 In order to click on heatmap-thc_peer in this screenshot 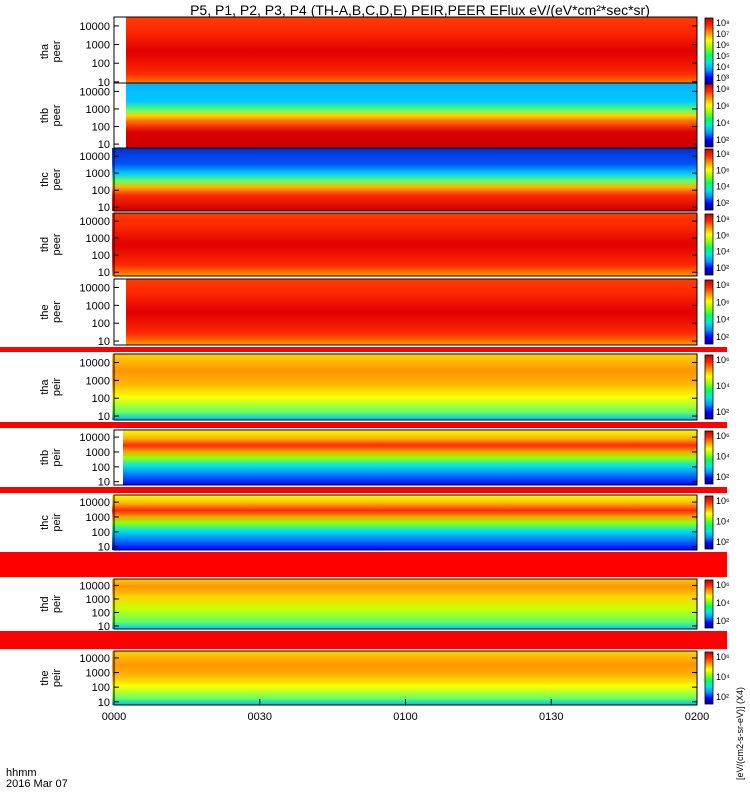, I will do `click(404, 179)`.